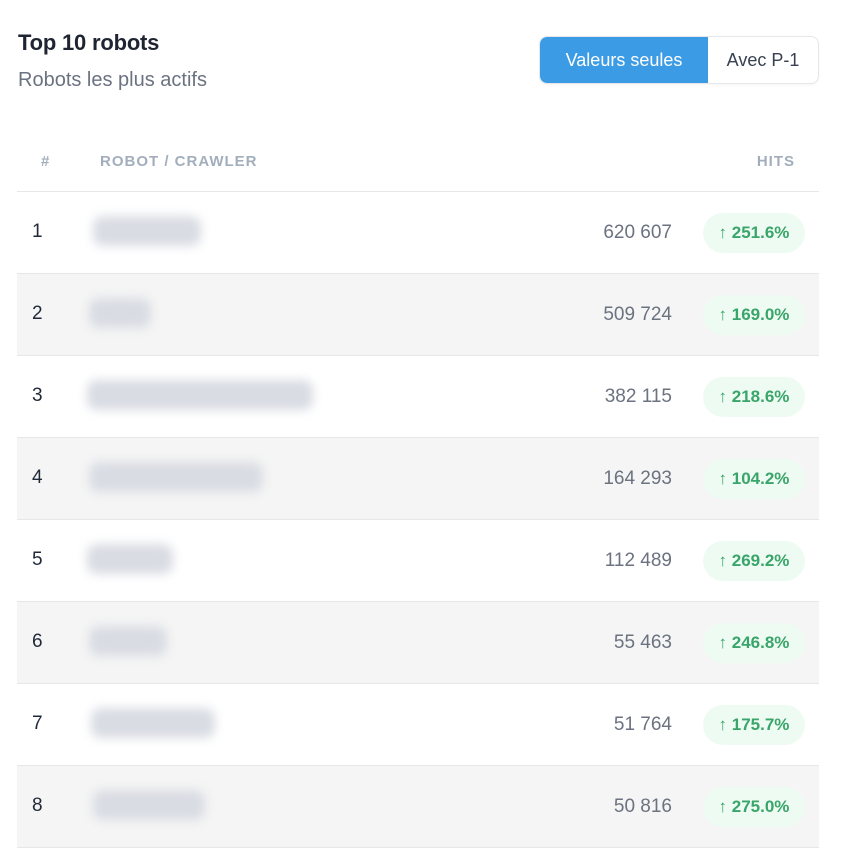 The image size is (841, 859). I want to click on table-row: 4 164 293 ↑ 104.2%, so click(418, 479).